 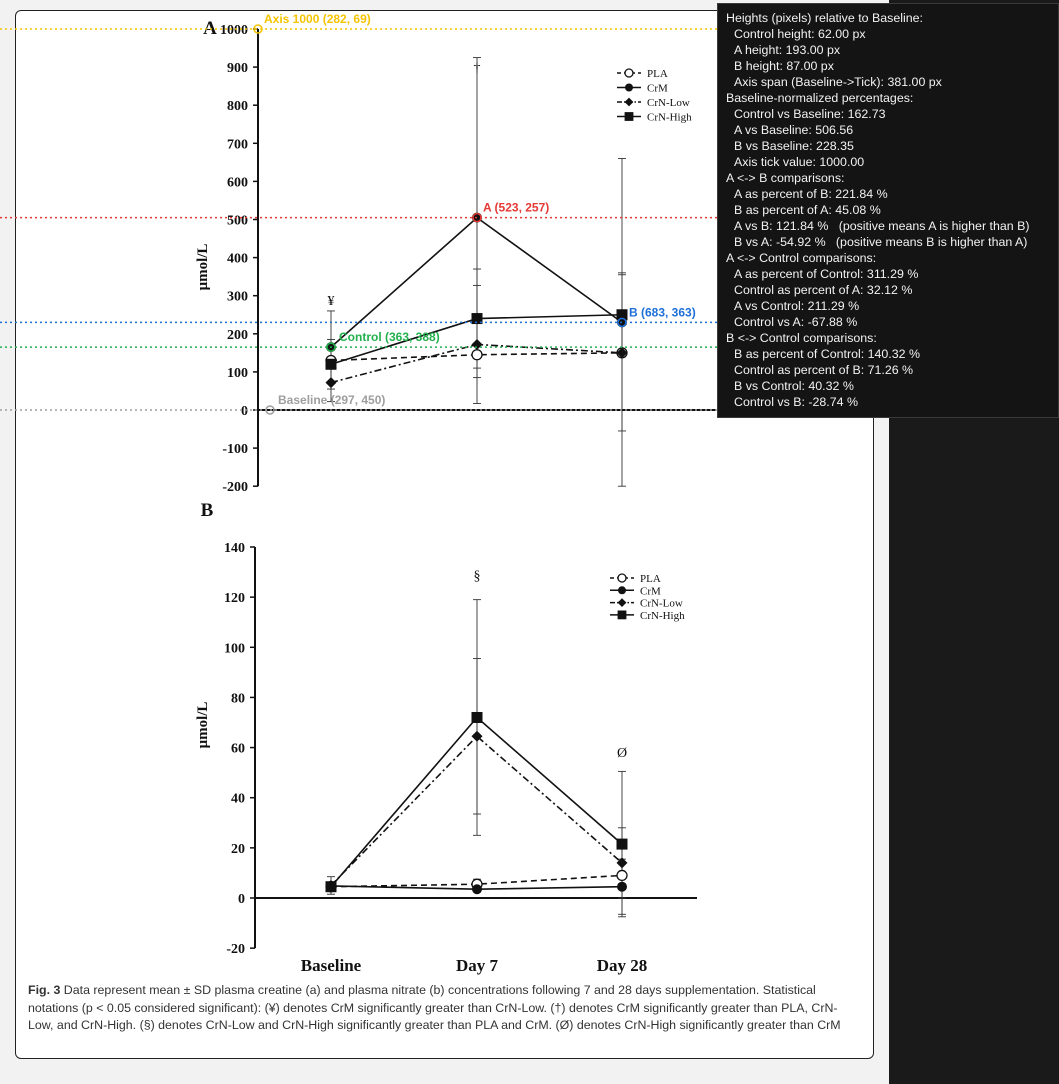 I want to click on overlay-line: Control vs Baseline: 162.73, so click(x=810, y=114).